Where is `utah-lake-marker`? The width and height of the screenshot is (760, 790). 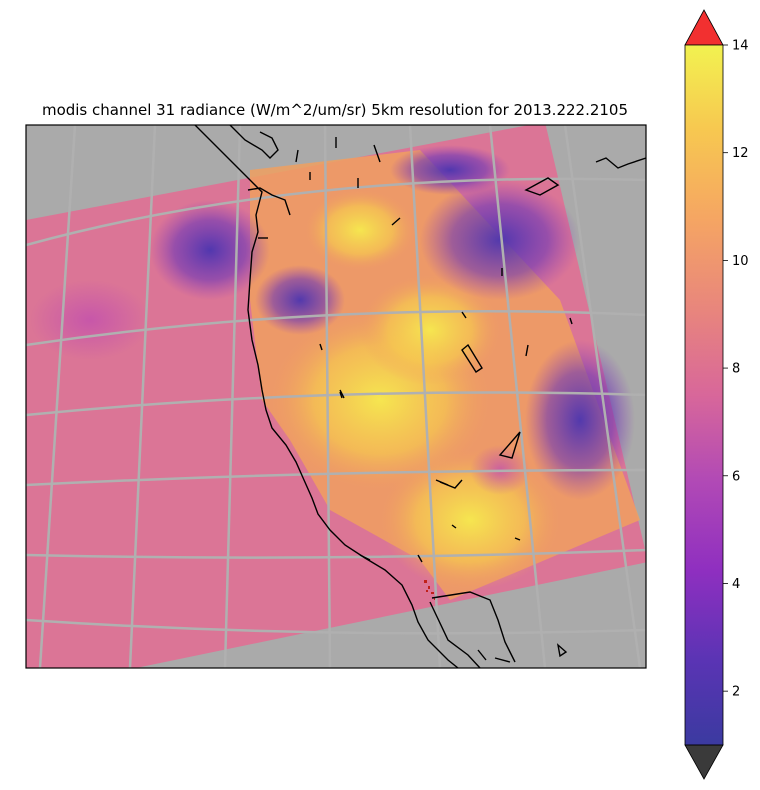 utah-lake-marker is located at coordinates (509, 445).